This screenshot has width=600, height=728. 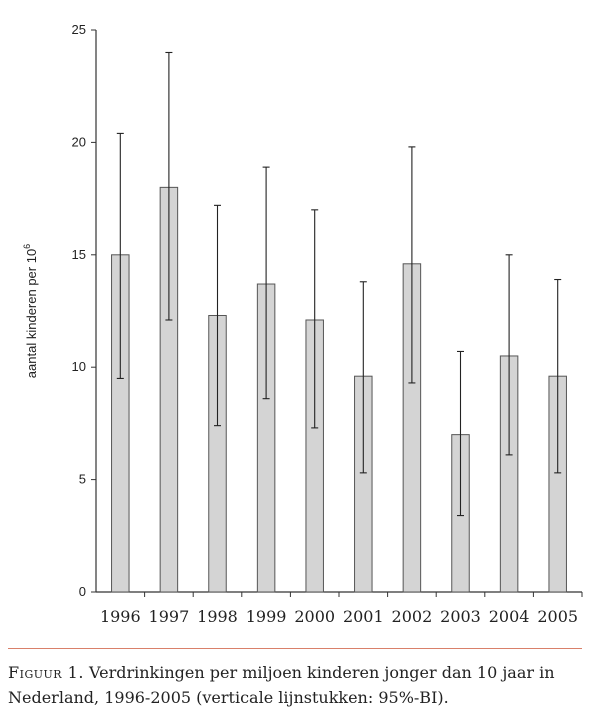 I want to click on y-axis-label-text: aantal kinderen per 10, so click(x=31, y=313).